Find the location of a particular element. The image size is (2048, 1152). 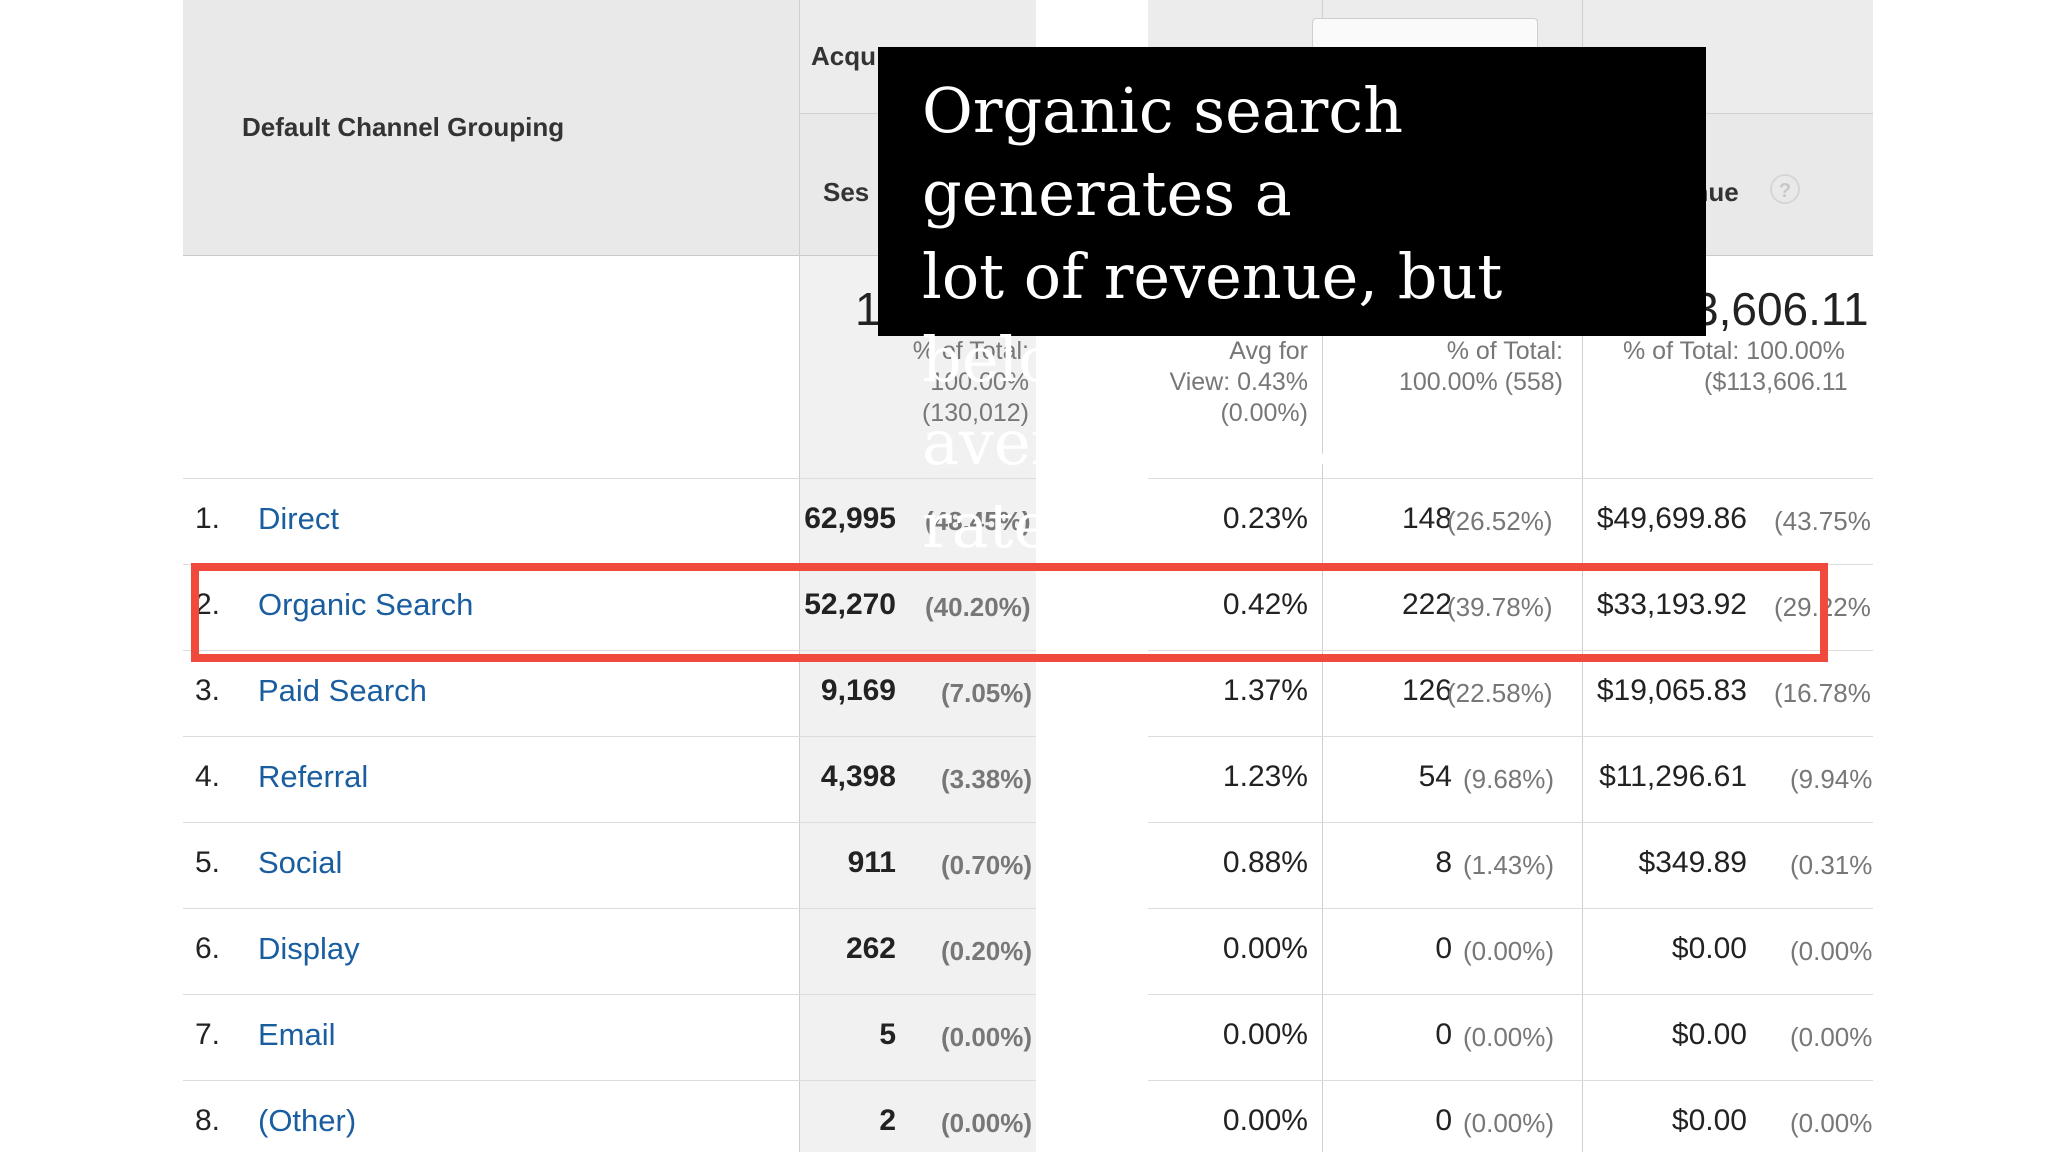

row-number: 1. is located at coordinates (208, 518).